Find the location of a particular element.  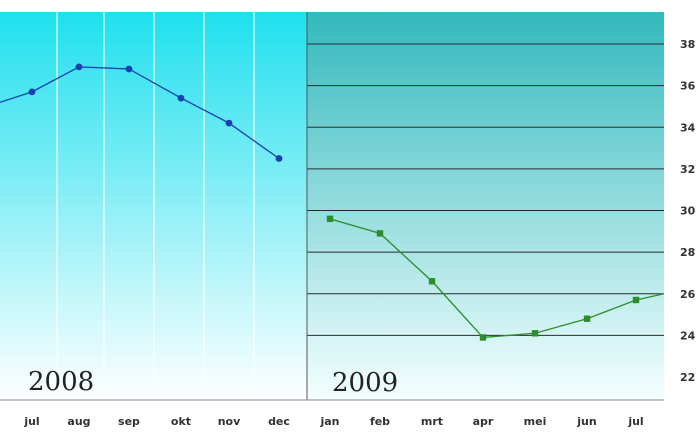

y-tick-label: 22 is located at coordinates (687, 377).